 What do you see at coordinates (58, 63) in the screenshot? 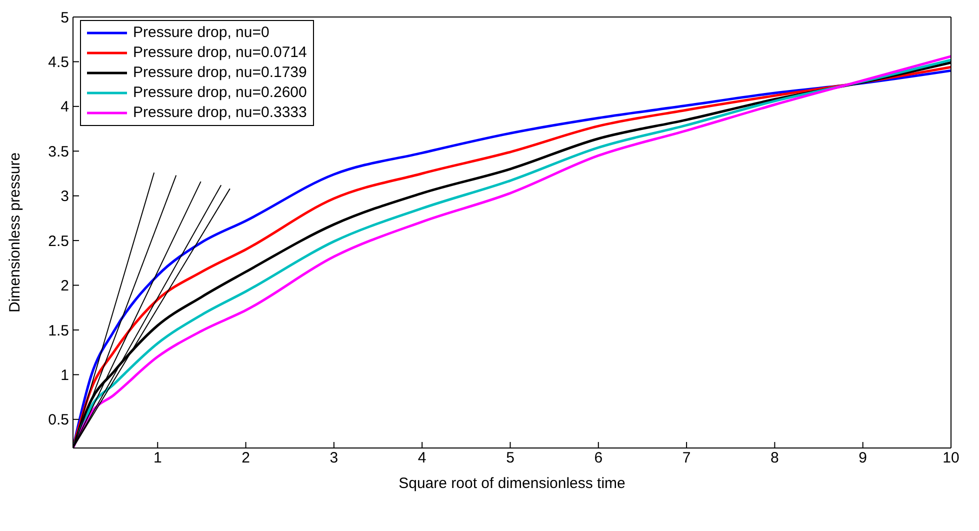
I see `y-tick-label: 4.5` at bounding box center [58, 63].